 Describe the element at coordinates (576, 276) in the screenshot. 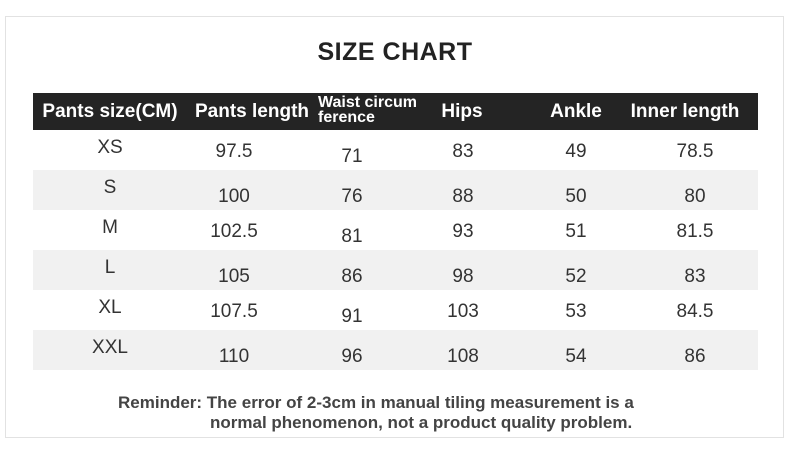

I see `table-cell: 52` at that location.